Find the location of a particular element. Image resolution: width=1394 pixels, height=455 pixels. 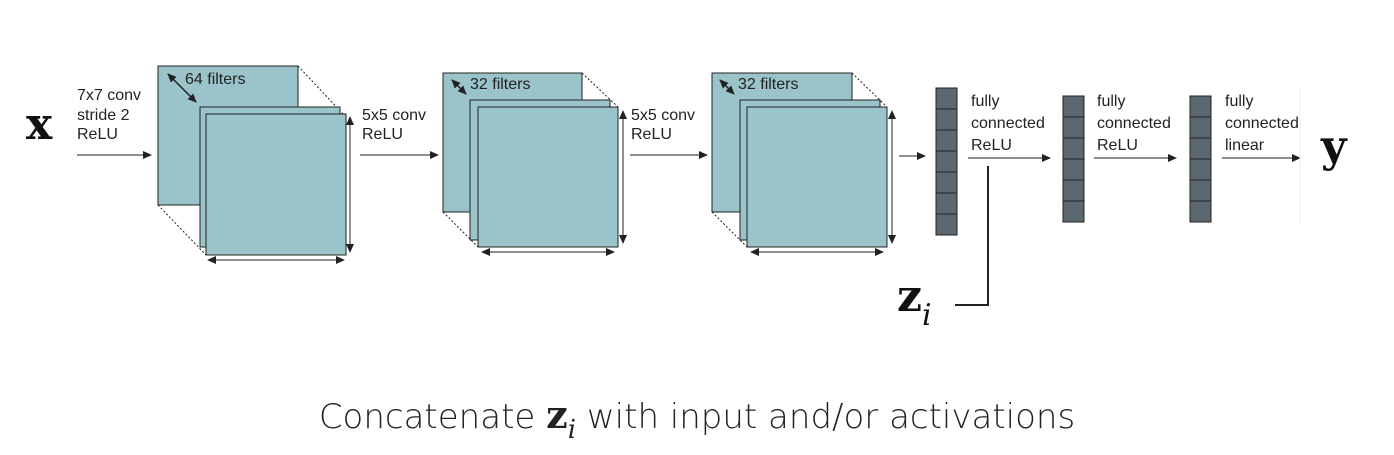

fc3-line3: linear is located at coordinates (1245, 145).